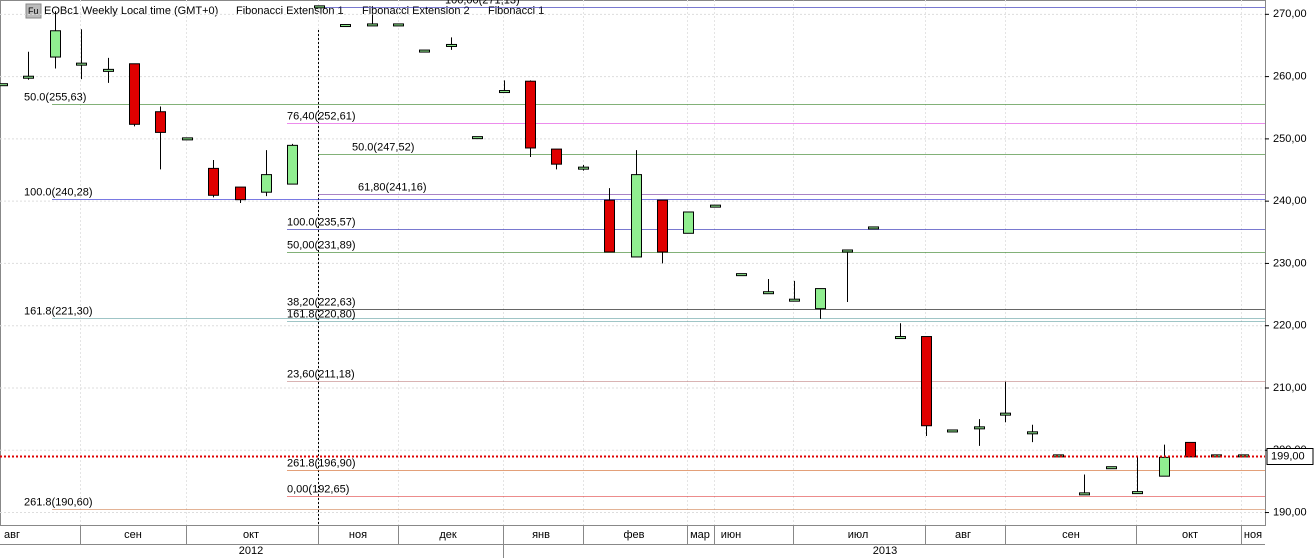 The width and height of the screenshot is (1316, 558). What do you see at coordinates (58, 502) in the screenshot?
I see `fib-level-label: 261.8(190,60)` at bounding box center [58, 502].